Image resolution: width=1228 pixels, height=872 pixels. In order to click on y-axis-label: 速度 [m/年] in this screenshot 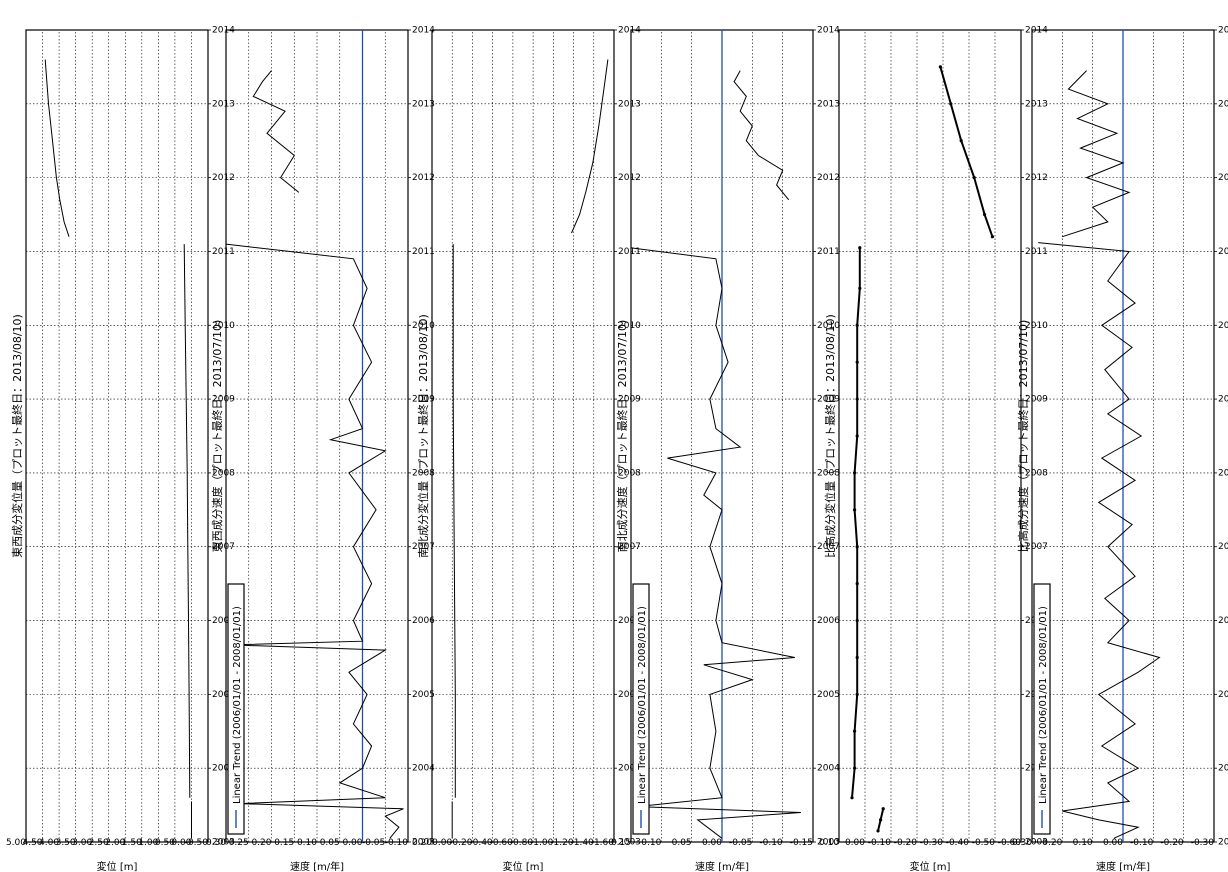, I will do `click(1123, 866)`.